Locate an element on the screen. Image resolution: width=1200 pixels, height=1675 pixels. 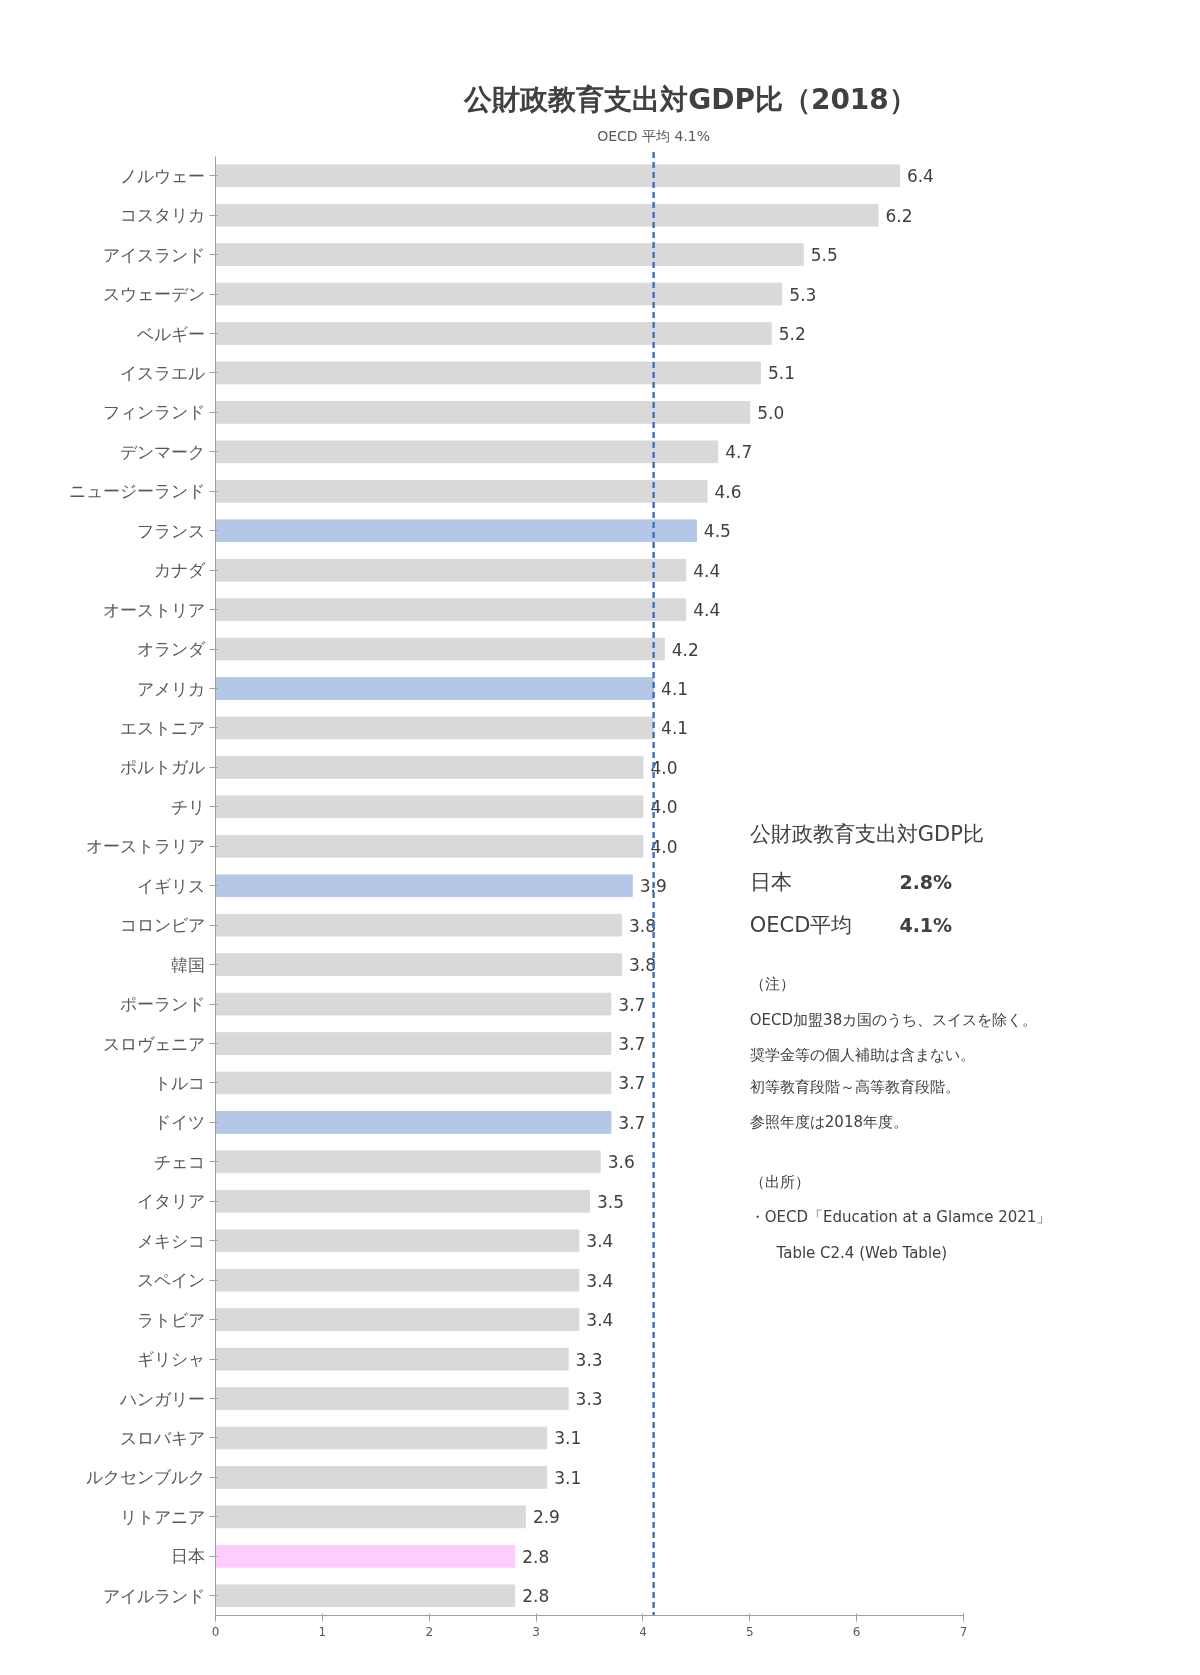
ref-line-label: OECD 平均 4.1% is located at coordinates (654, 136).